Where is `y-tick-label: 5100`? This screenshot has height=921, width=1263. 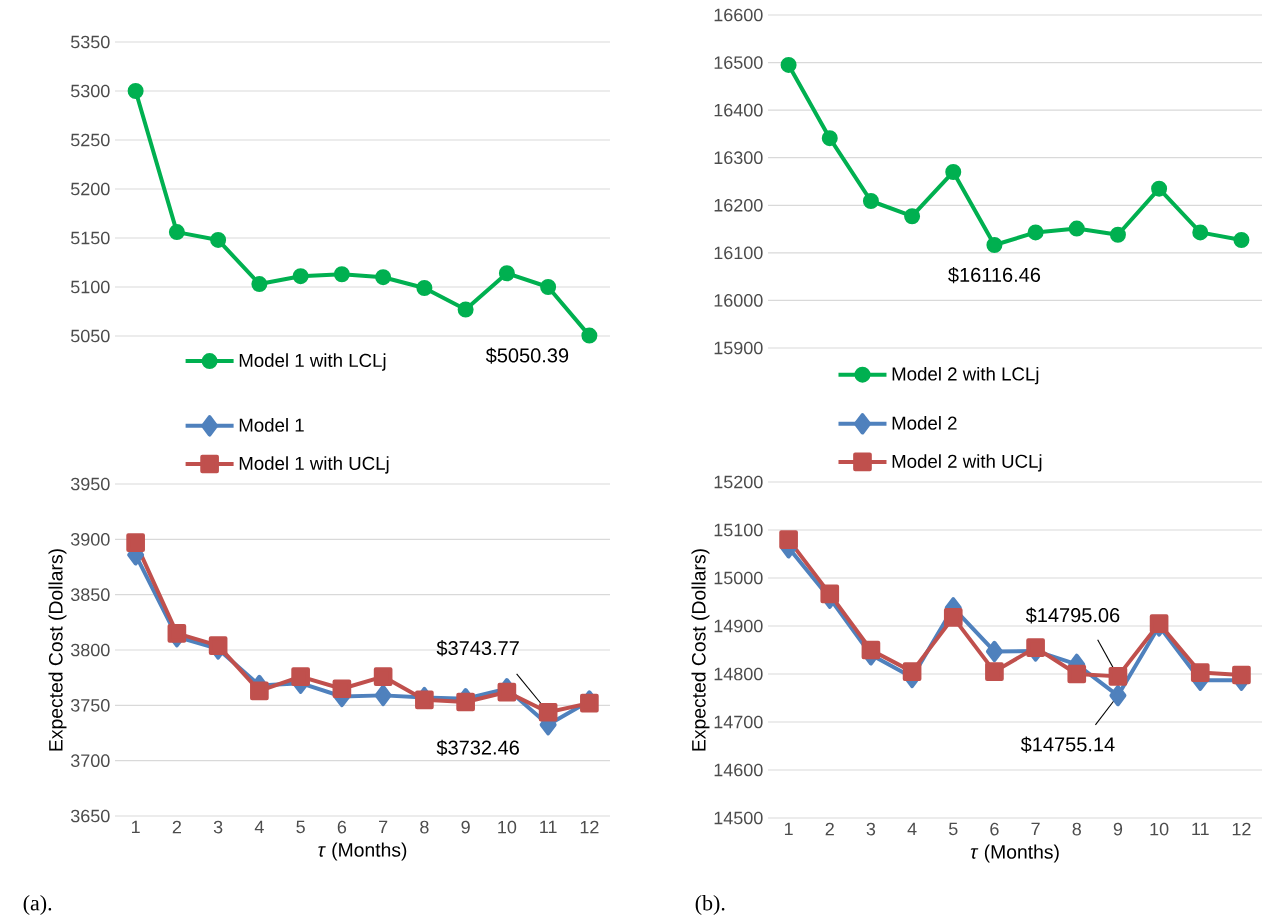
y-tick-label: 5100 is located at coordinates (90, 287).